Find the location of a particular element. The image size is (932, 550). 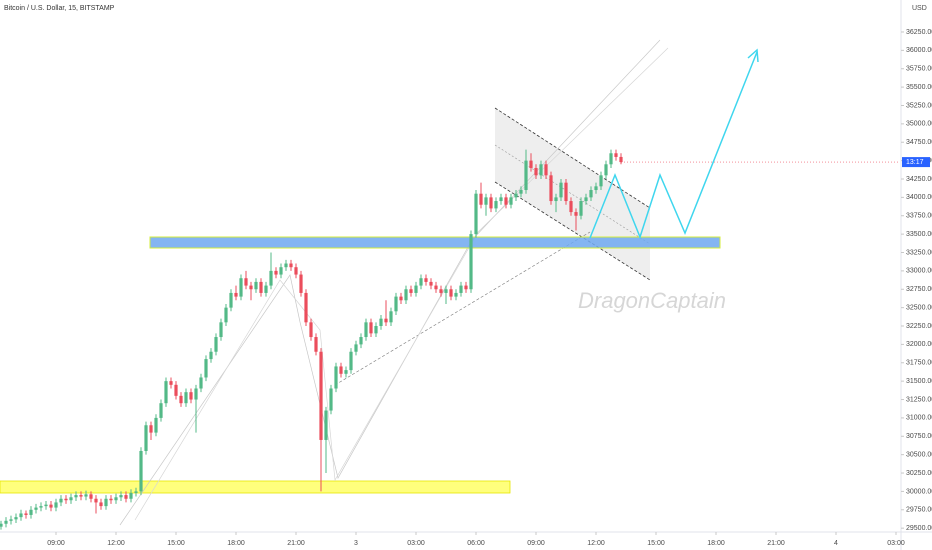

x-tick-label: 21:00 is located at coordinates (776, 543).